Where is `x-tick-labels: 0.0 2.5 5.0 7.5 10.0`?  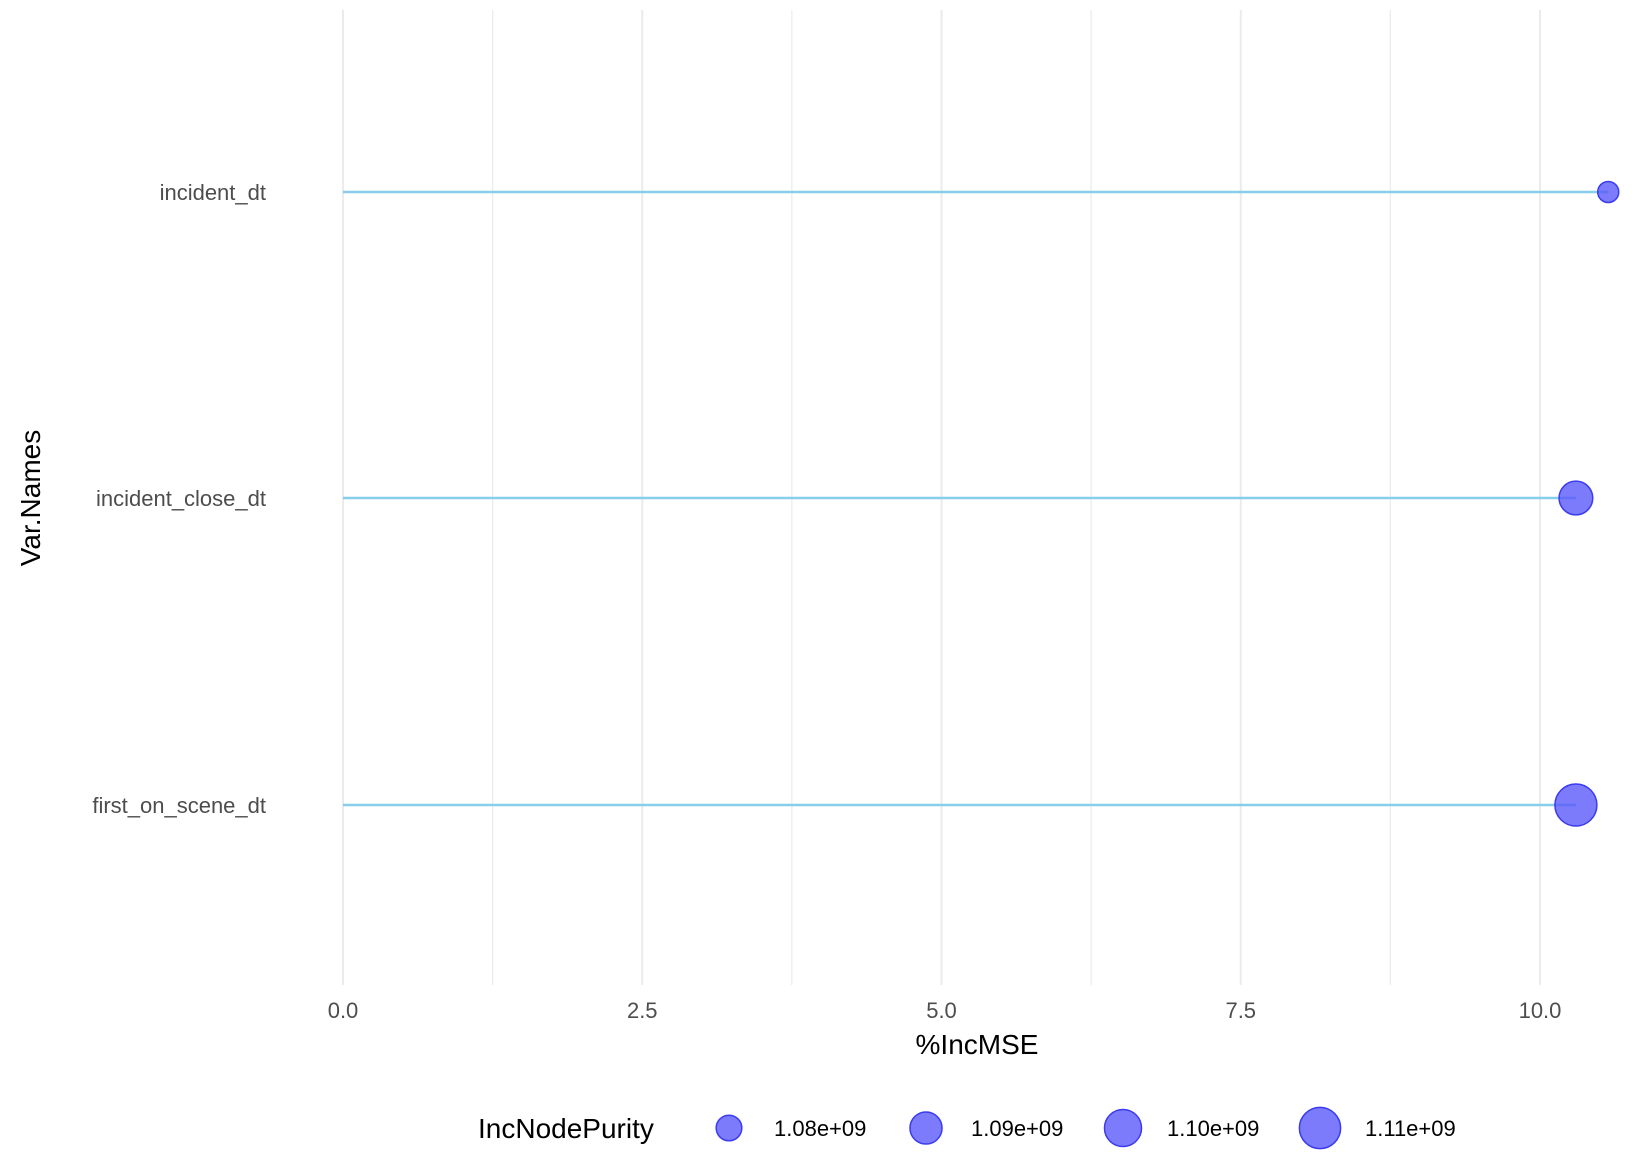
x-tick-labels: 0.0 2.5 5.0 7.5 10.0 is located at coordinates (945, 1010).